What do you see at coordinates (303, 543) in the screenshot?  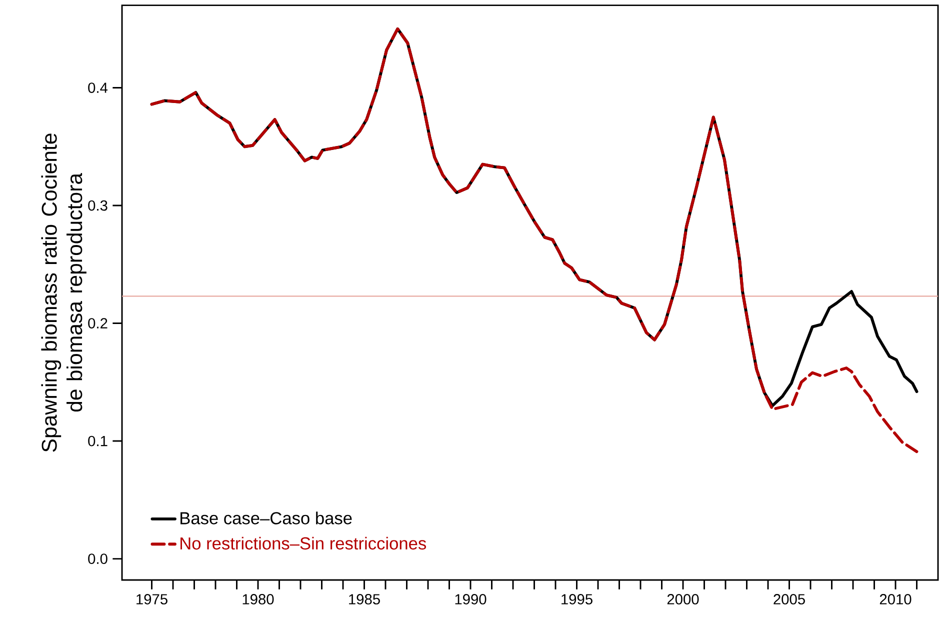 I see `legend-label: No restrictions–Sin restricciones` at bounding box center [303, 543].